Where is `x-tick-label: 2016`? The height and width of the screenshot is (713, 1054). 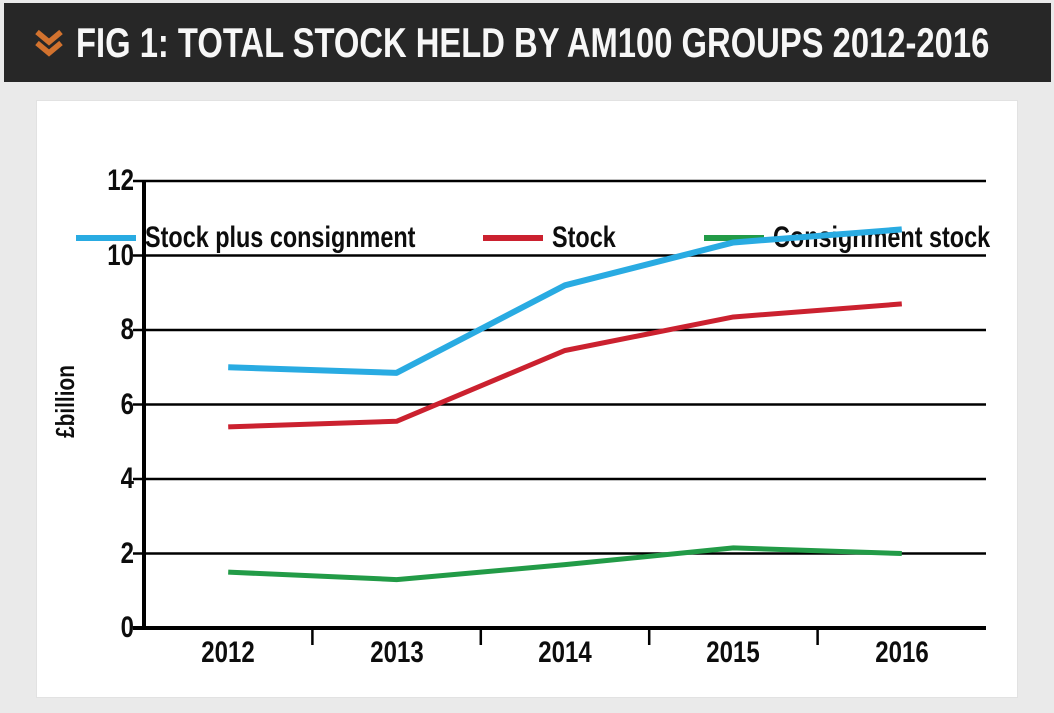 x-tick-label: 2016 is located at coordinates (902, 652).